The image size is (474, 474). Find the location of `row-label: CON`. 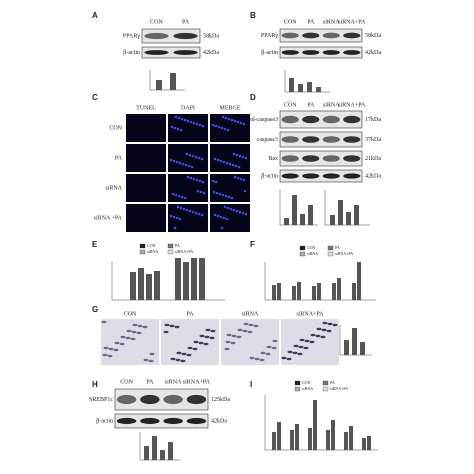

row-label: CON is located at coordinates (115, 128).